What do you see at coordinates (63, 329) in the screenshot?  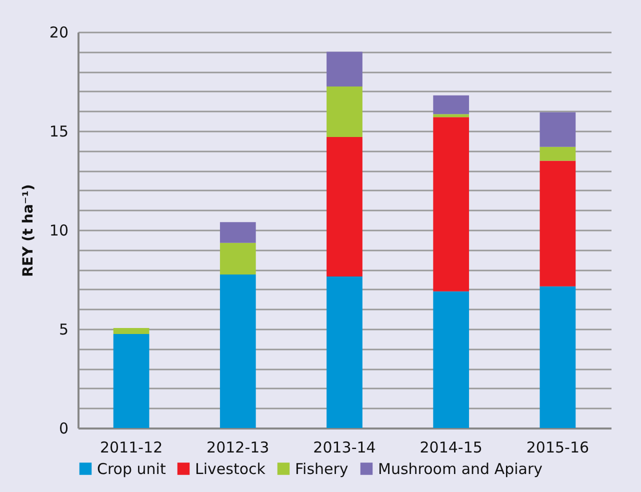 I see `y-tick-label: 5` at bounding box center [63, 329].